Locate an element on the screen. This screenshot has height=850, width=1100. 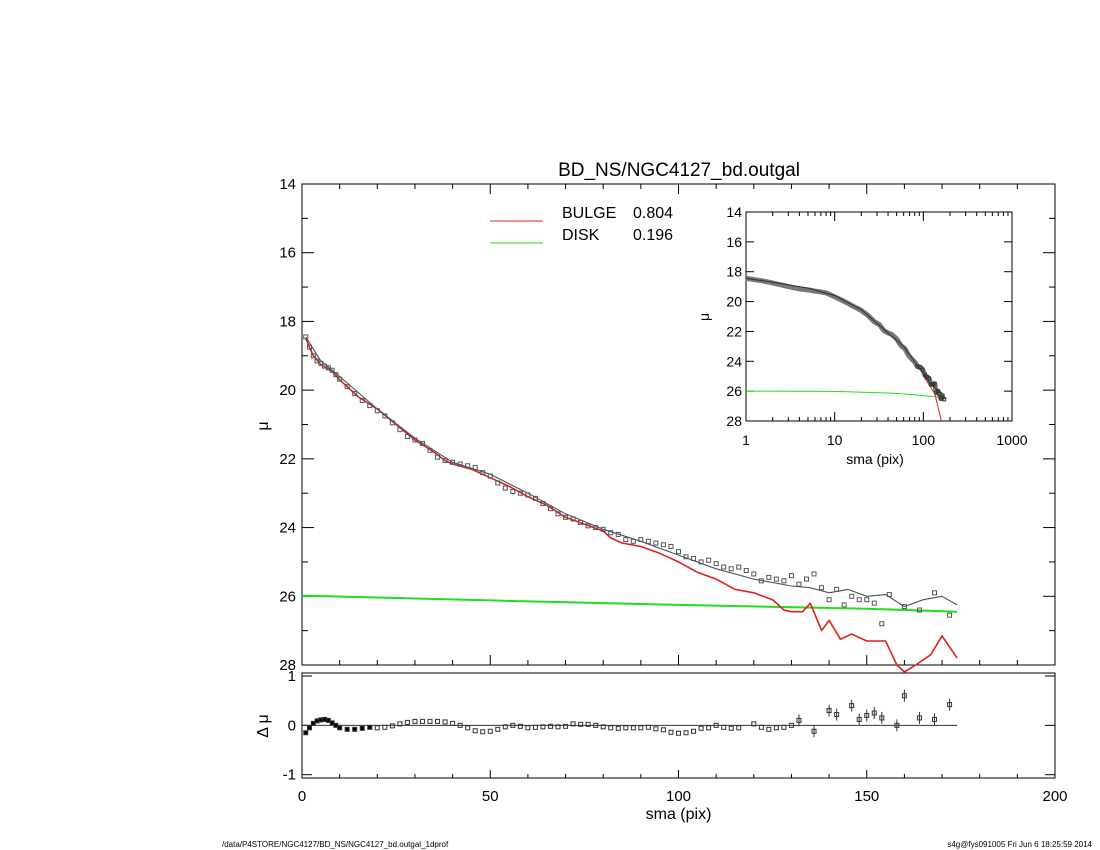
inset-y-axis-label: μ is located at coordinates (704, 317).